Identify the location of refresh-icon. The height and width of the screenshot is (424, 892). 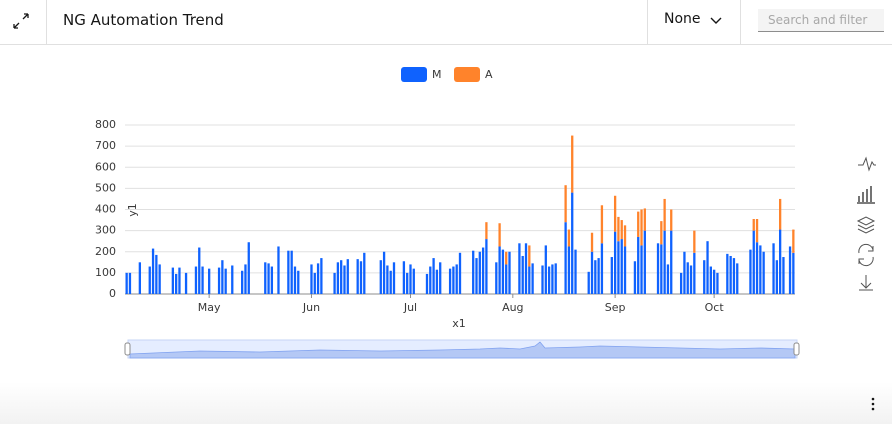
(866, 255).